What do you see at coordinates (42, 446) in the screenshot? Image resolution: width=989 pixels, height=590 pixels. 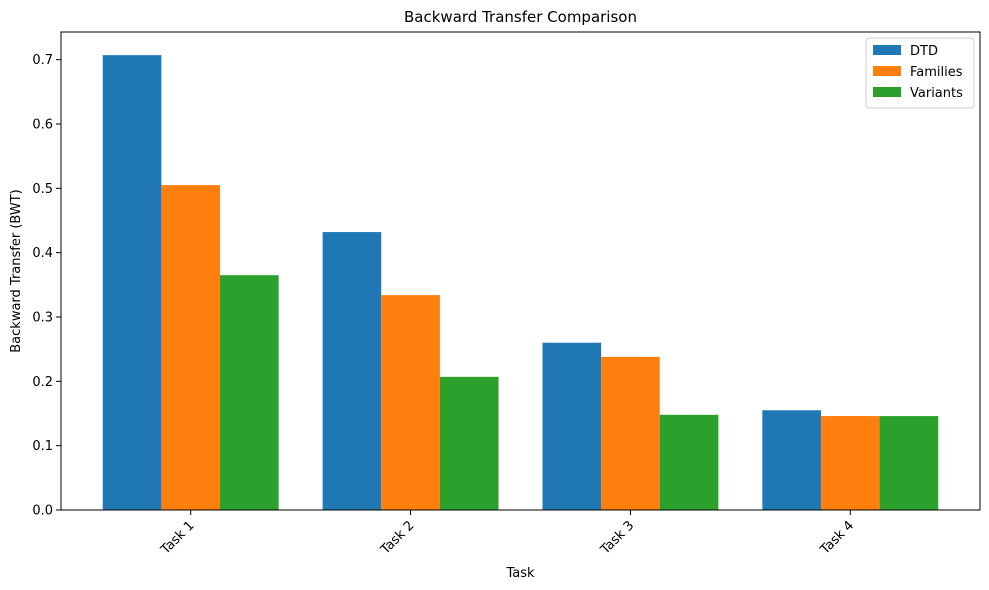 I see `y-tick-label: 0.1` at bounding box center [42, 446].